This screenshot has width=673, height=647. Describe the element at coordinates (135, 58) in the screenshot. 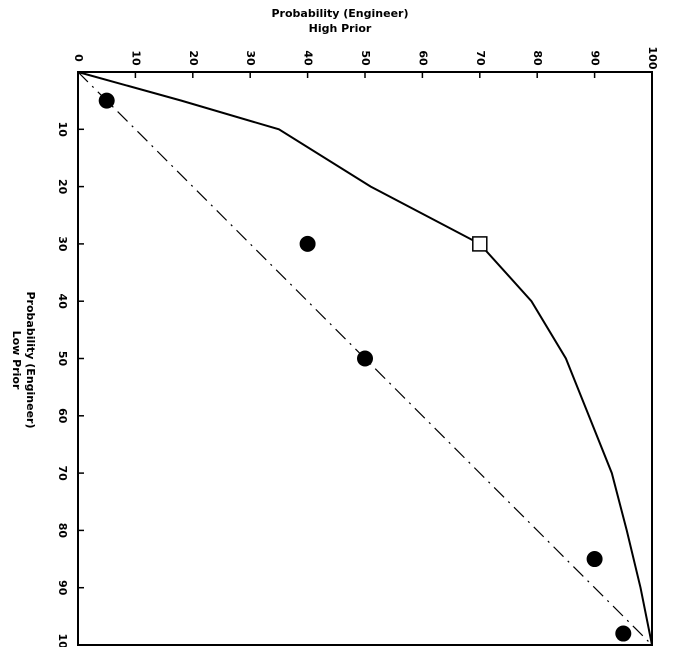

I see `x-tick-label: 10` at that location.